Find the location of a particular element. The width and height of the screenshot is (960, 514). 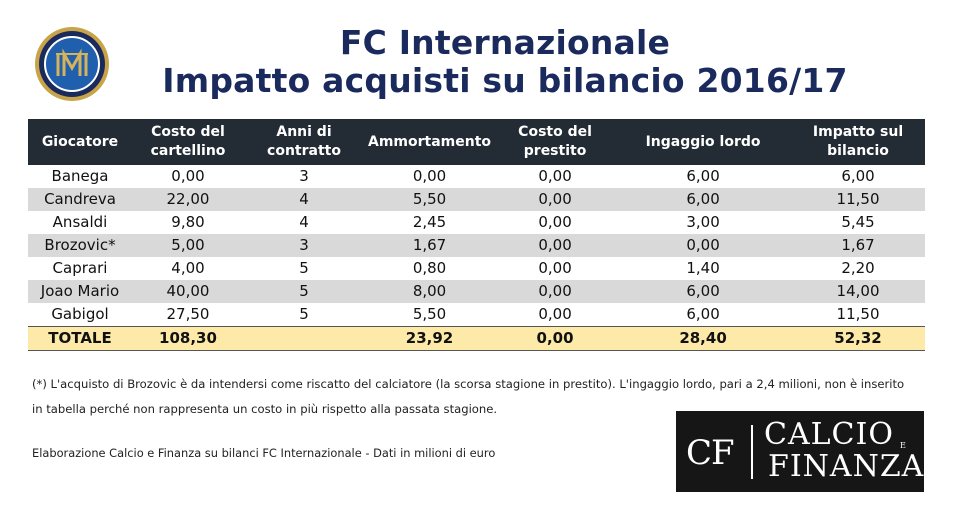

total-cell: 28,40 is located at coordinates (703, 338).